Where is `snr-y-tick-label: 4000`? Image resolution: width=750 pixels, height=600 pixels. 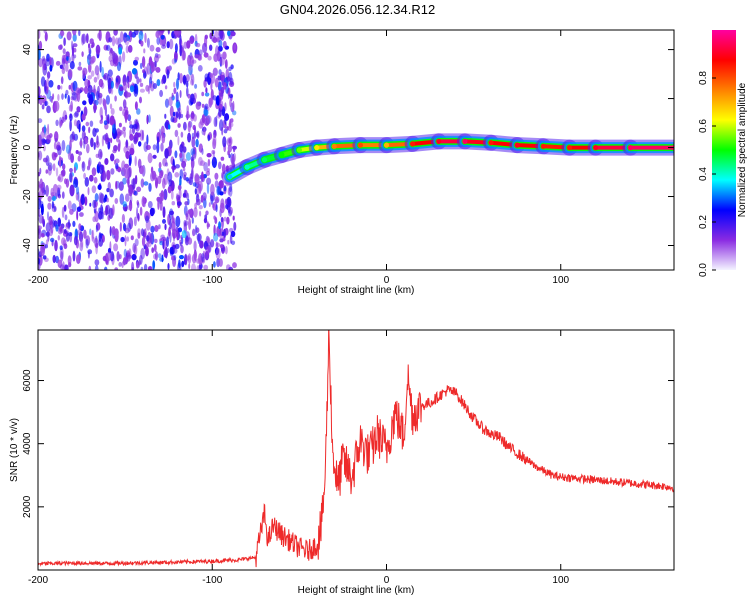
snr-y-tick-label: 4000 is located at coordinates (27, 443).